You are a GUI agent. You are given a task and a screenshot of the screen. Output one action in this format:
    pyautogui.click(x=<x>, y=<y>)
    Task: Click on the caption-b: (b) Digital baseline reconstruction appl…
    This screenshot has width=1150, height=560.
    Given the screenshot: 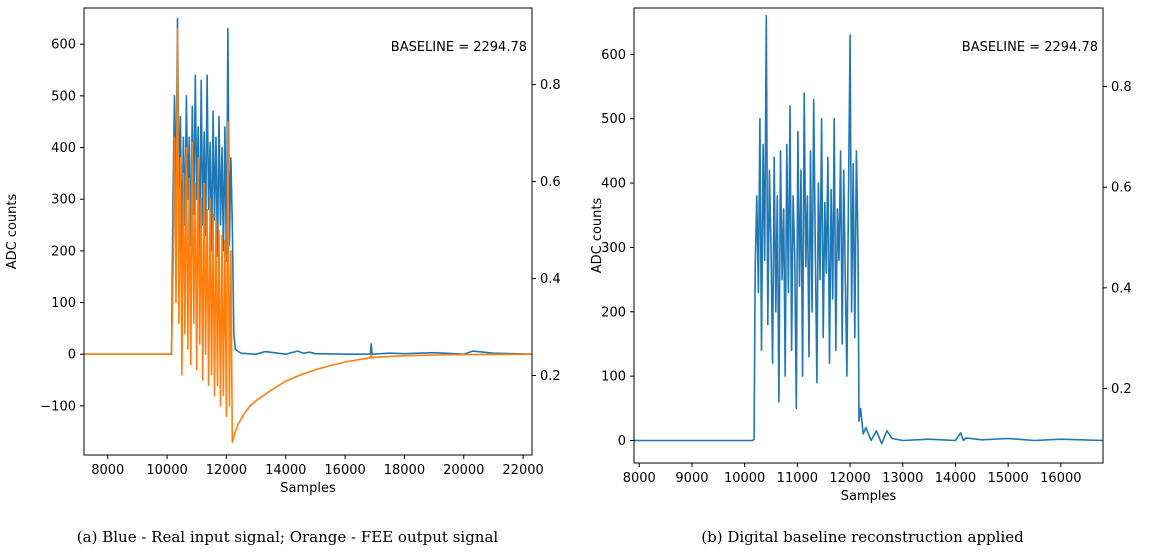 What is the action you would take?
    pyautogui.click(x=862, y=537)
    